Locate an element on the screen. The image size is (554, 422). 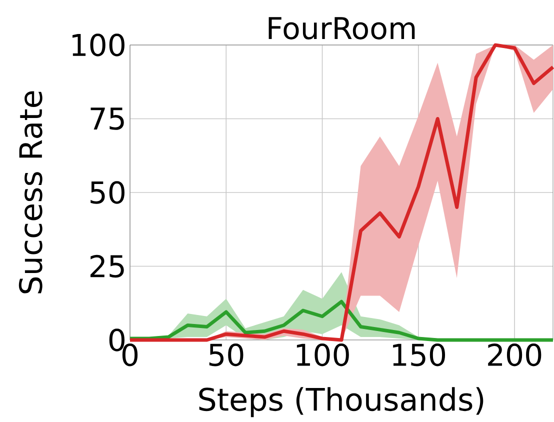
x-tick-label: 150 is located at coordinates (419, 355).